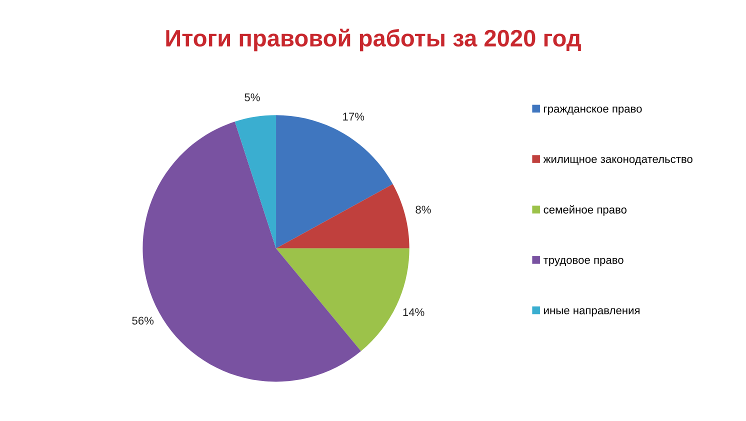 This screenshot has width=746, height=421. Describe the element at coordinates (353, 116) in the screenshot. I see `data-label: 17%` at that location.